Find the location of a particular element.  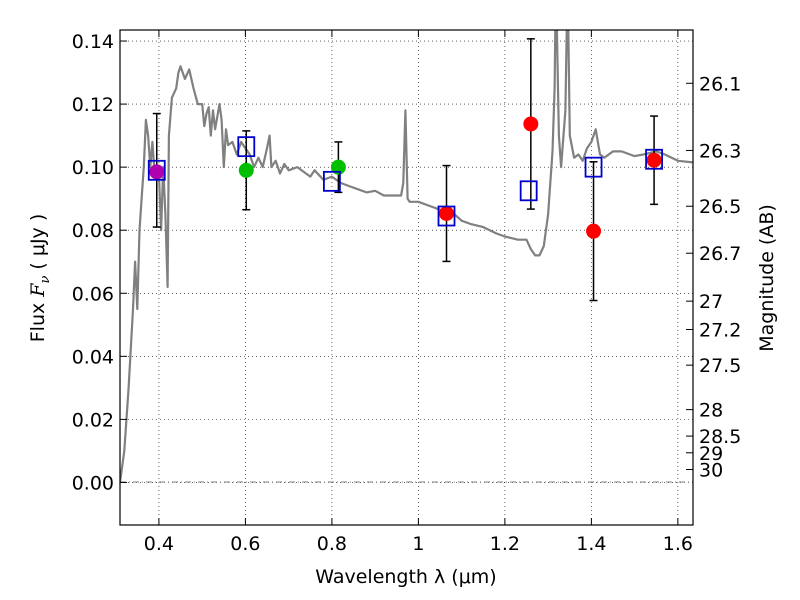

x-tick-label: 0.6 is located at coordinates (245, 544).